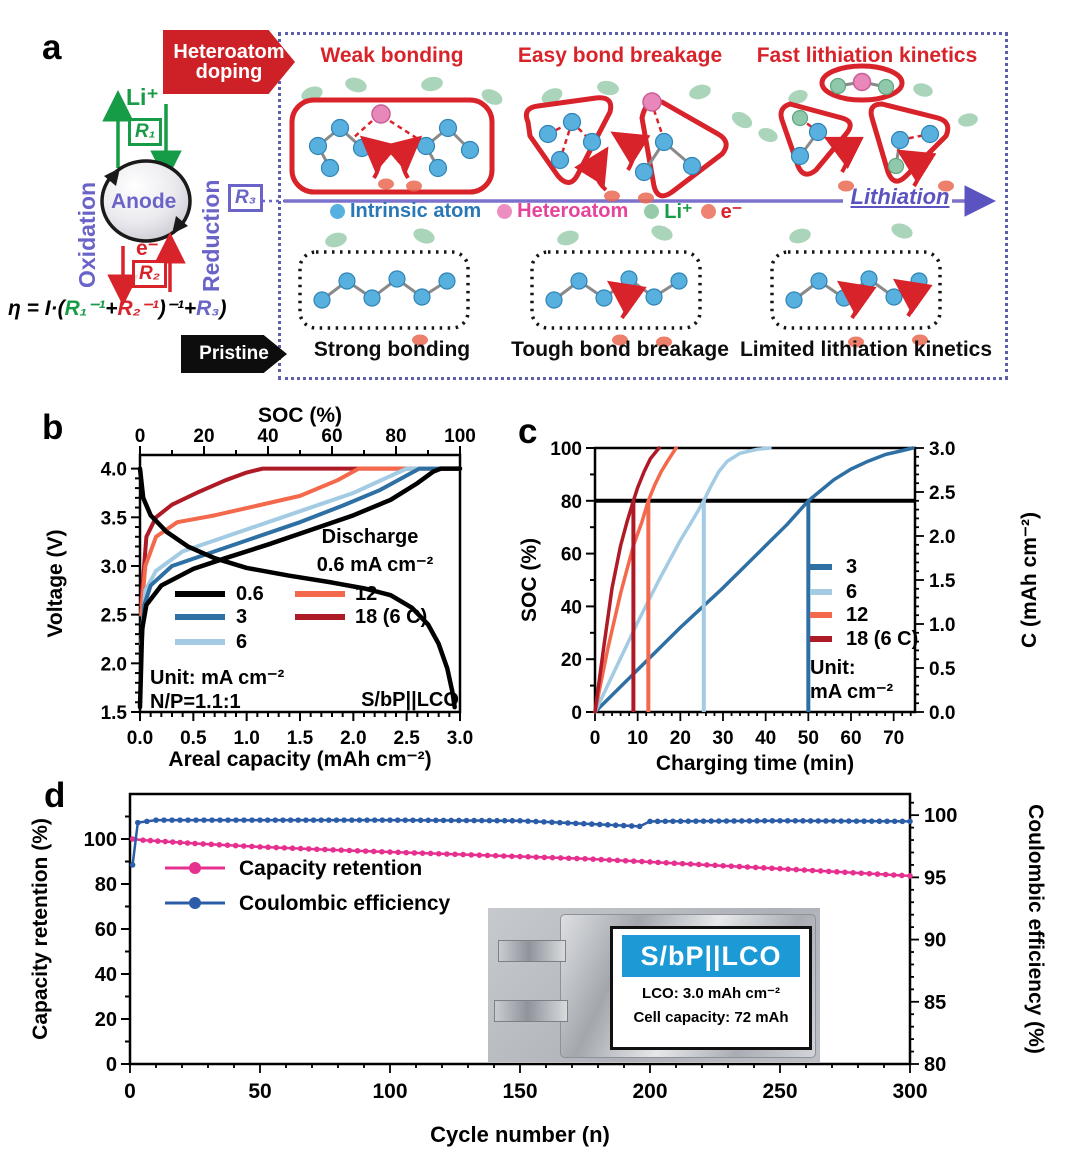 This screenshot has height=1150, width=1080. What do you see at coordinates (638, 142) in the screenshot?
I see `molecule-easy-bond-breakage` at bounding box center [638, 142].